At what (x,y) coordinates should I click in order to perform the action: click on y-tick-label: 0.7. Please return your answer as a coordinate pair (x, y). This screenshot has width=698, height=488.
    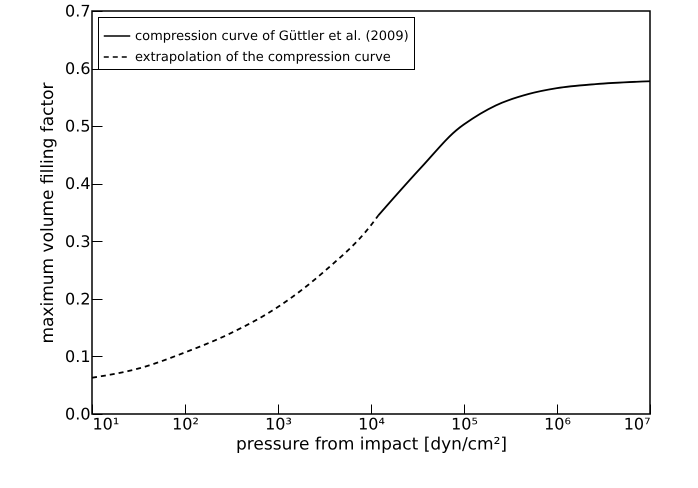
    Looking at the image, I should click on (77, 11).